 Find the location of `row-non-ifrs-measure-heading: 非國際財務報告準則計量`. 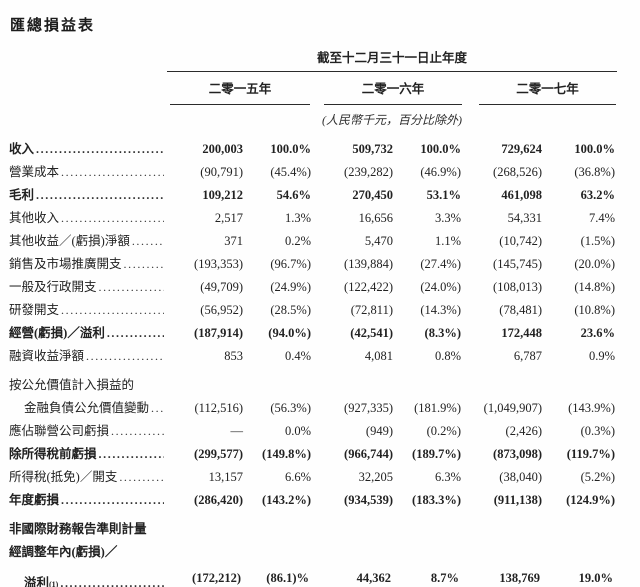

row-non-ifrs-measure-heading: 非國際財務報告準則計量 is located at coordinates (313, 525).